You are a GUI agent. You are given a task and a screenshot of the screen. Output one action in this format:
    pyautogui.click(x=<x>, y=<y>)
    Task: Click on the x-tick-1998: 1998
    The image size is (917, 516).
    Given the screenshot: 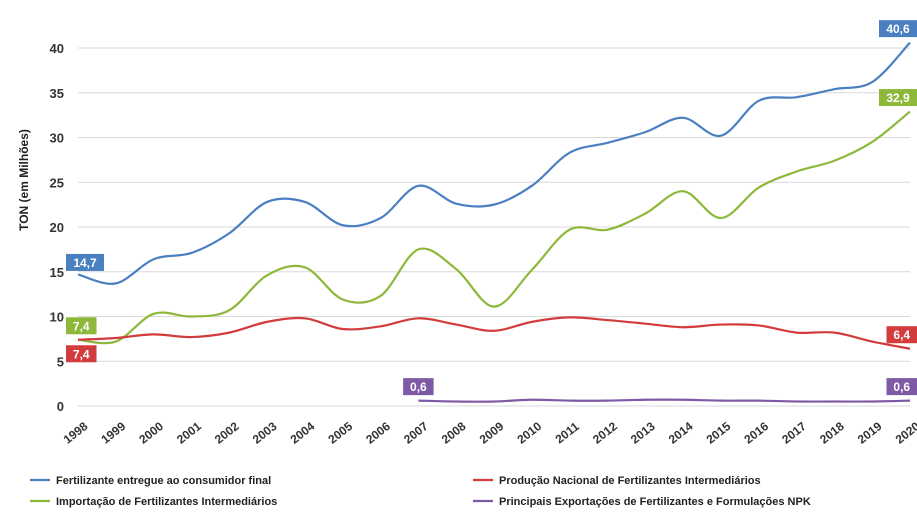 What is the action you would take?
    pyautogui.click(x=76, y=433)
    